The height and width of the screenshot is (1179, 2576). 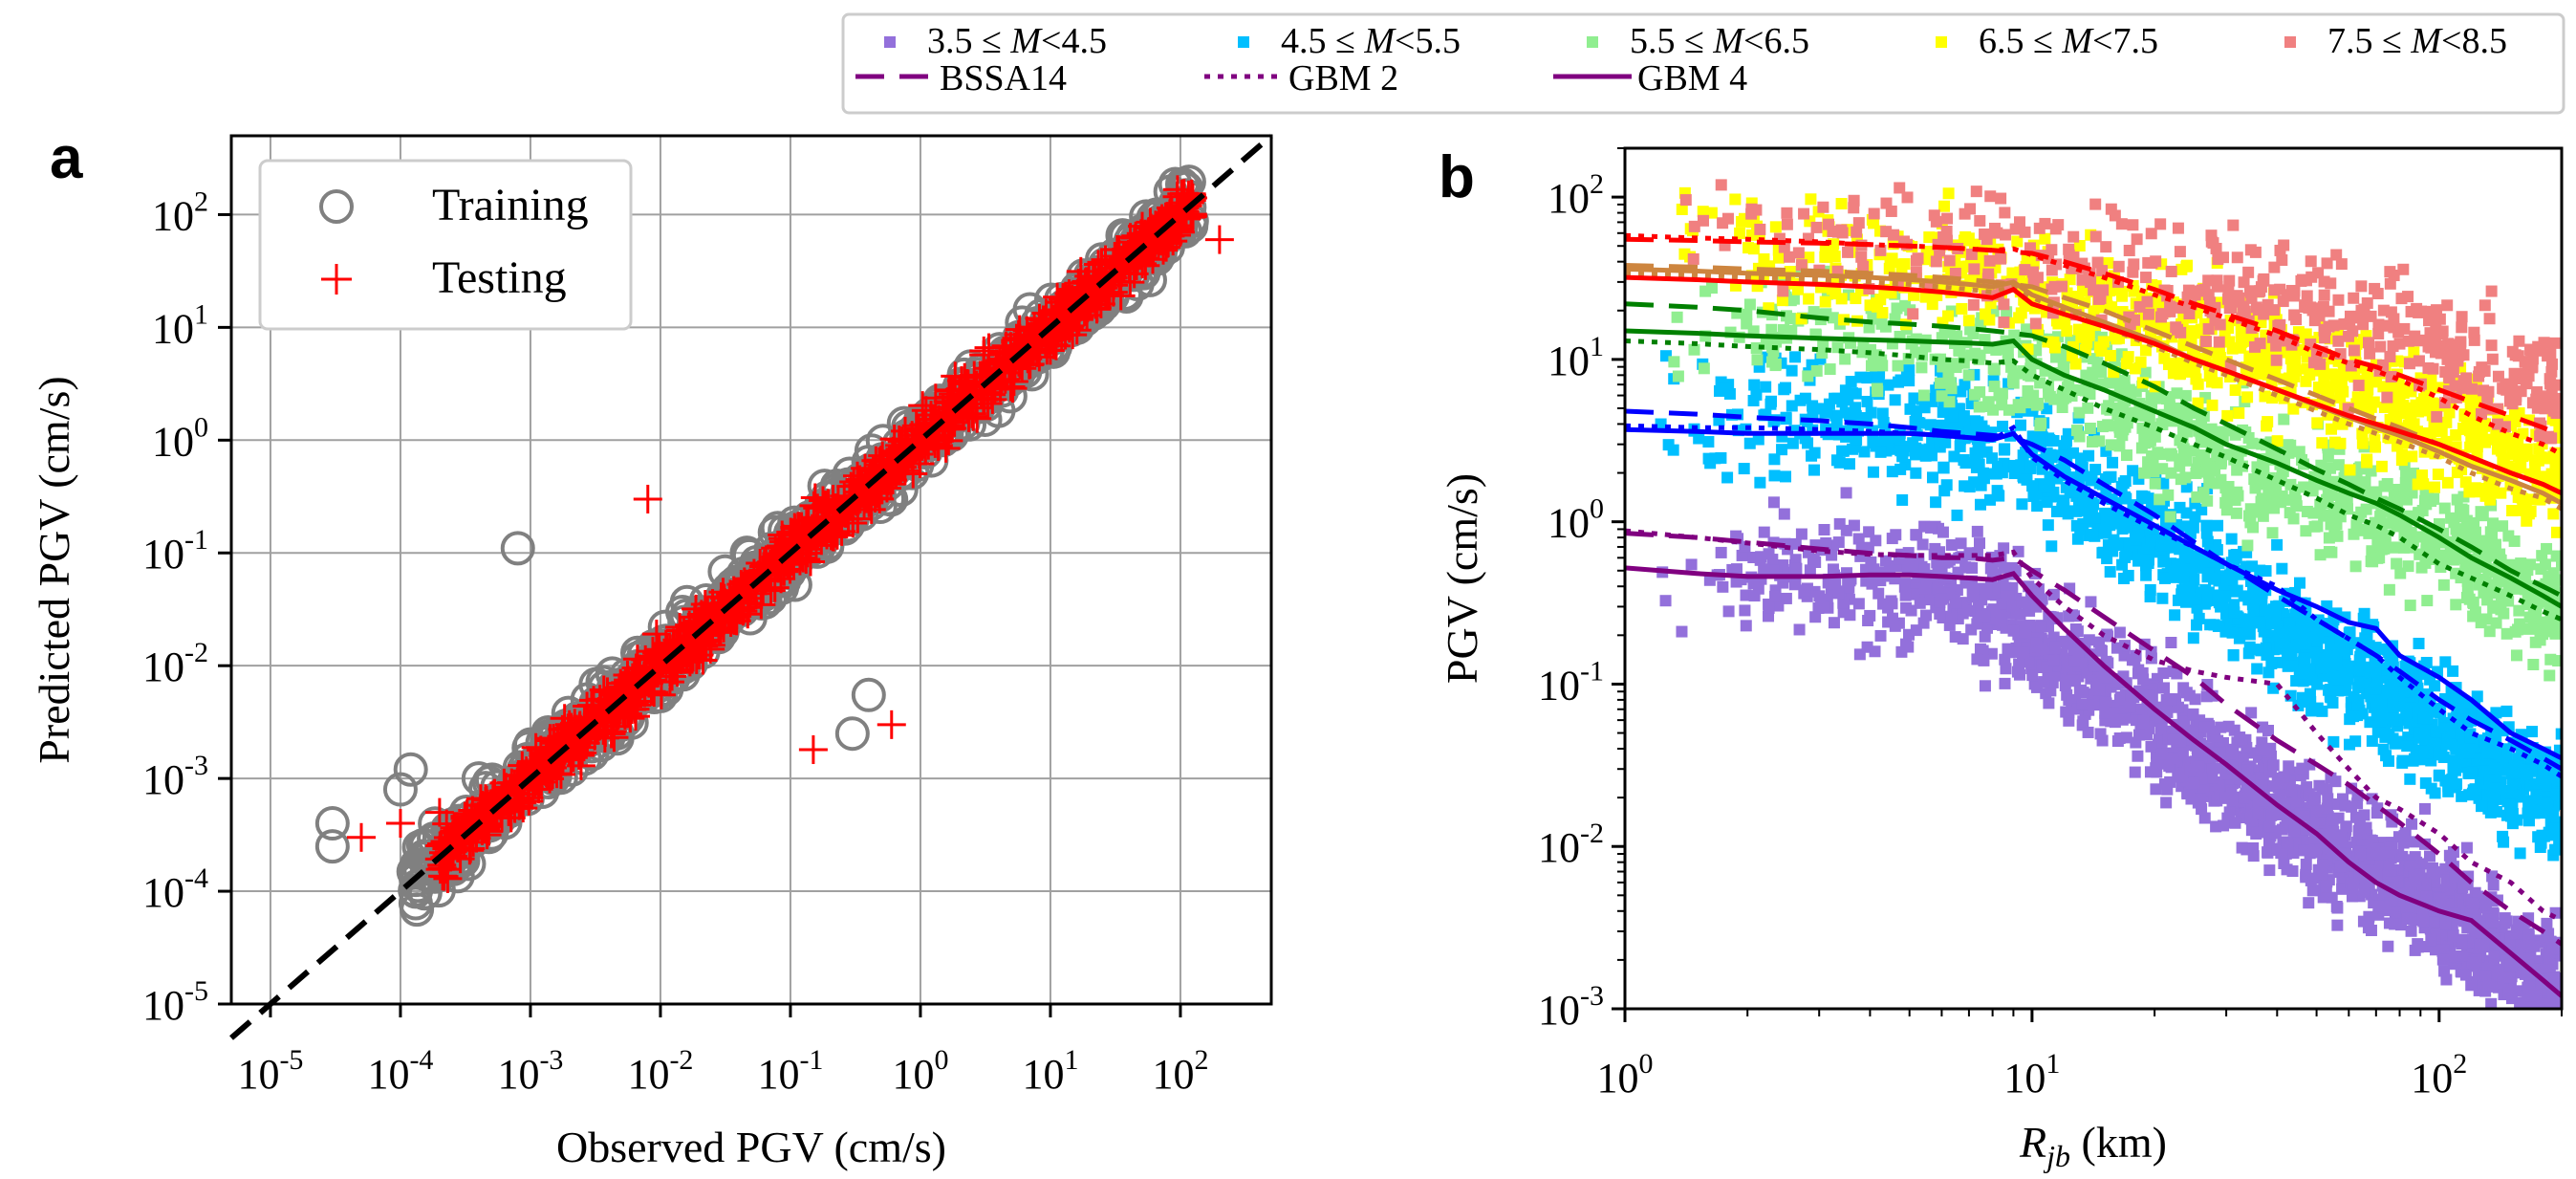 What do you see at coordinates (920, 1071) in the screenshot?
I see `panel-a-x-tick-label: 10⁰` at bounding box center [920, 1071].